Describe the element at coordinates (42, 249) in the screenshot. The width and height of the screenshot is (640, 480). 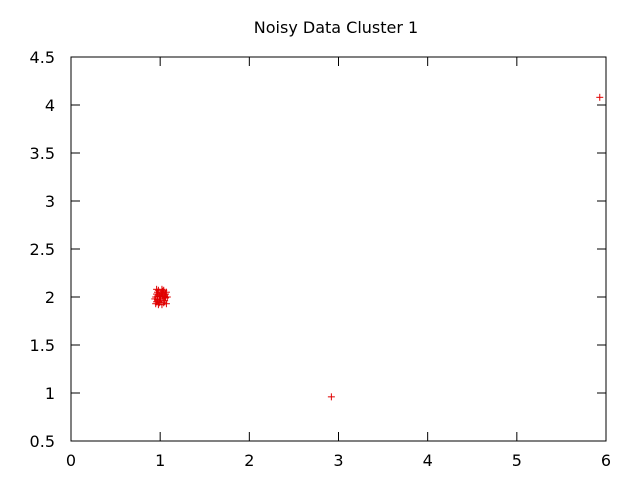
I see `y-tick-label: 2.5` at that location.